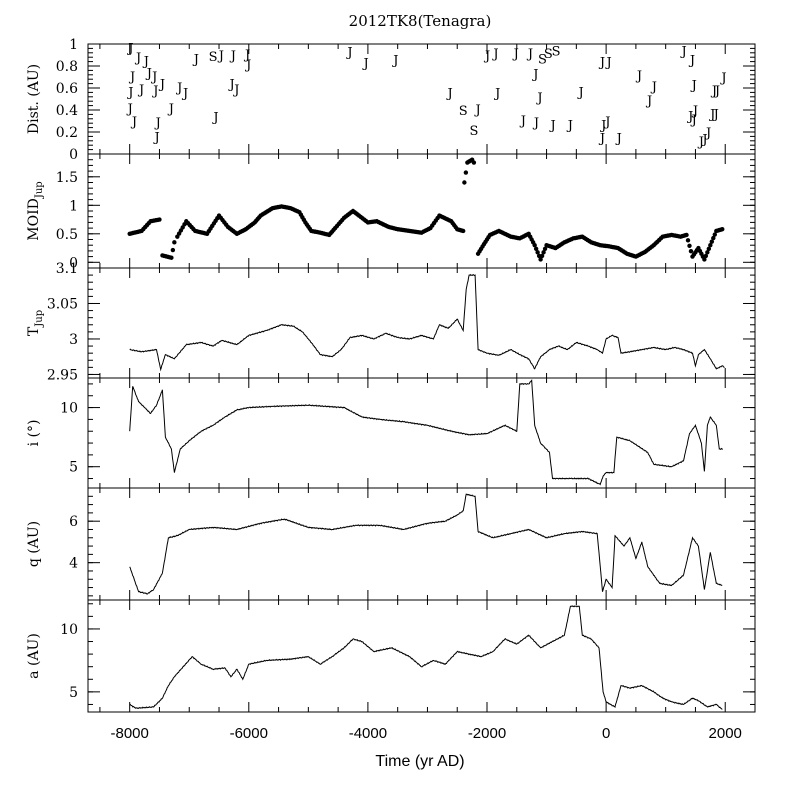  Describe the element at coordinates (34, 433) in the screenshot. I see `y-axis-label: i (°)` at that location.